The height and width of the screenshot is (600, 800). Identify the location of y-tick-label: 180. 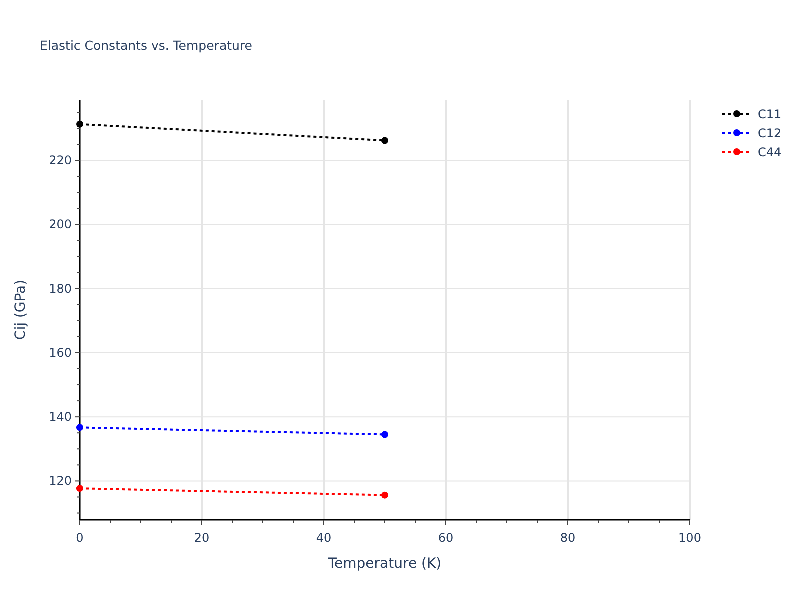
(60, 289).